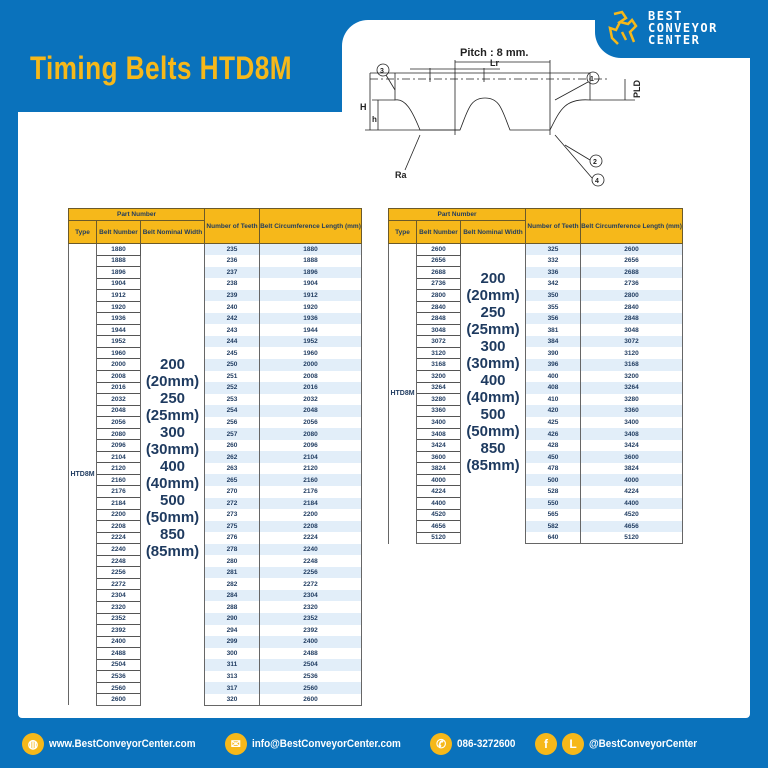  What do you see at coordinates (118, 653) in the screenshot?
I see `belt-number: 2488` at bounding box center [118, 653].